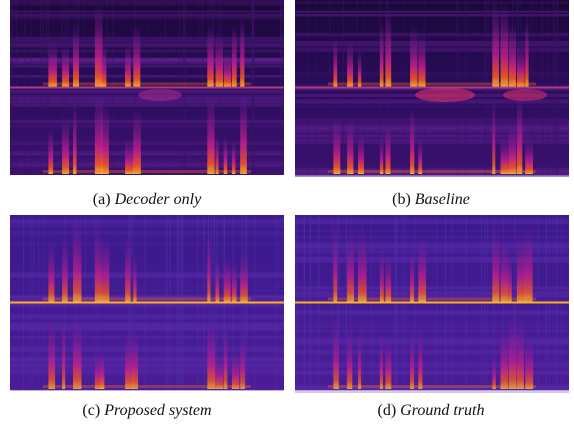 Image resolution: width=574 pixels, height=434 pixels. What do you see at coordinates (147, 199) in the screenshot?
I see `caption: (a) Decoder only` at bounding box center [147, 199].